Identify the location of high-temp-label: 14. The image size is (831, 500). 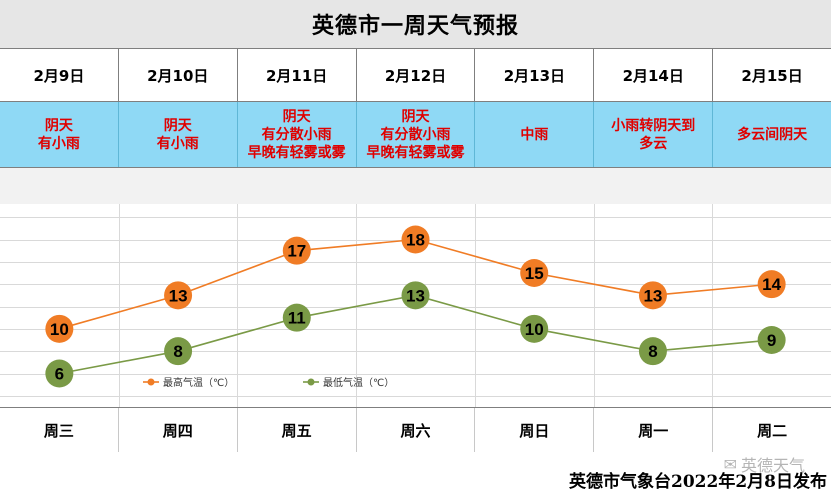
(771, 284).